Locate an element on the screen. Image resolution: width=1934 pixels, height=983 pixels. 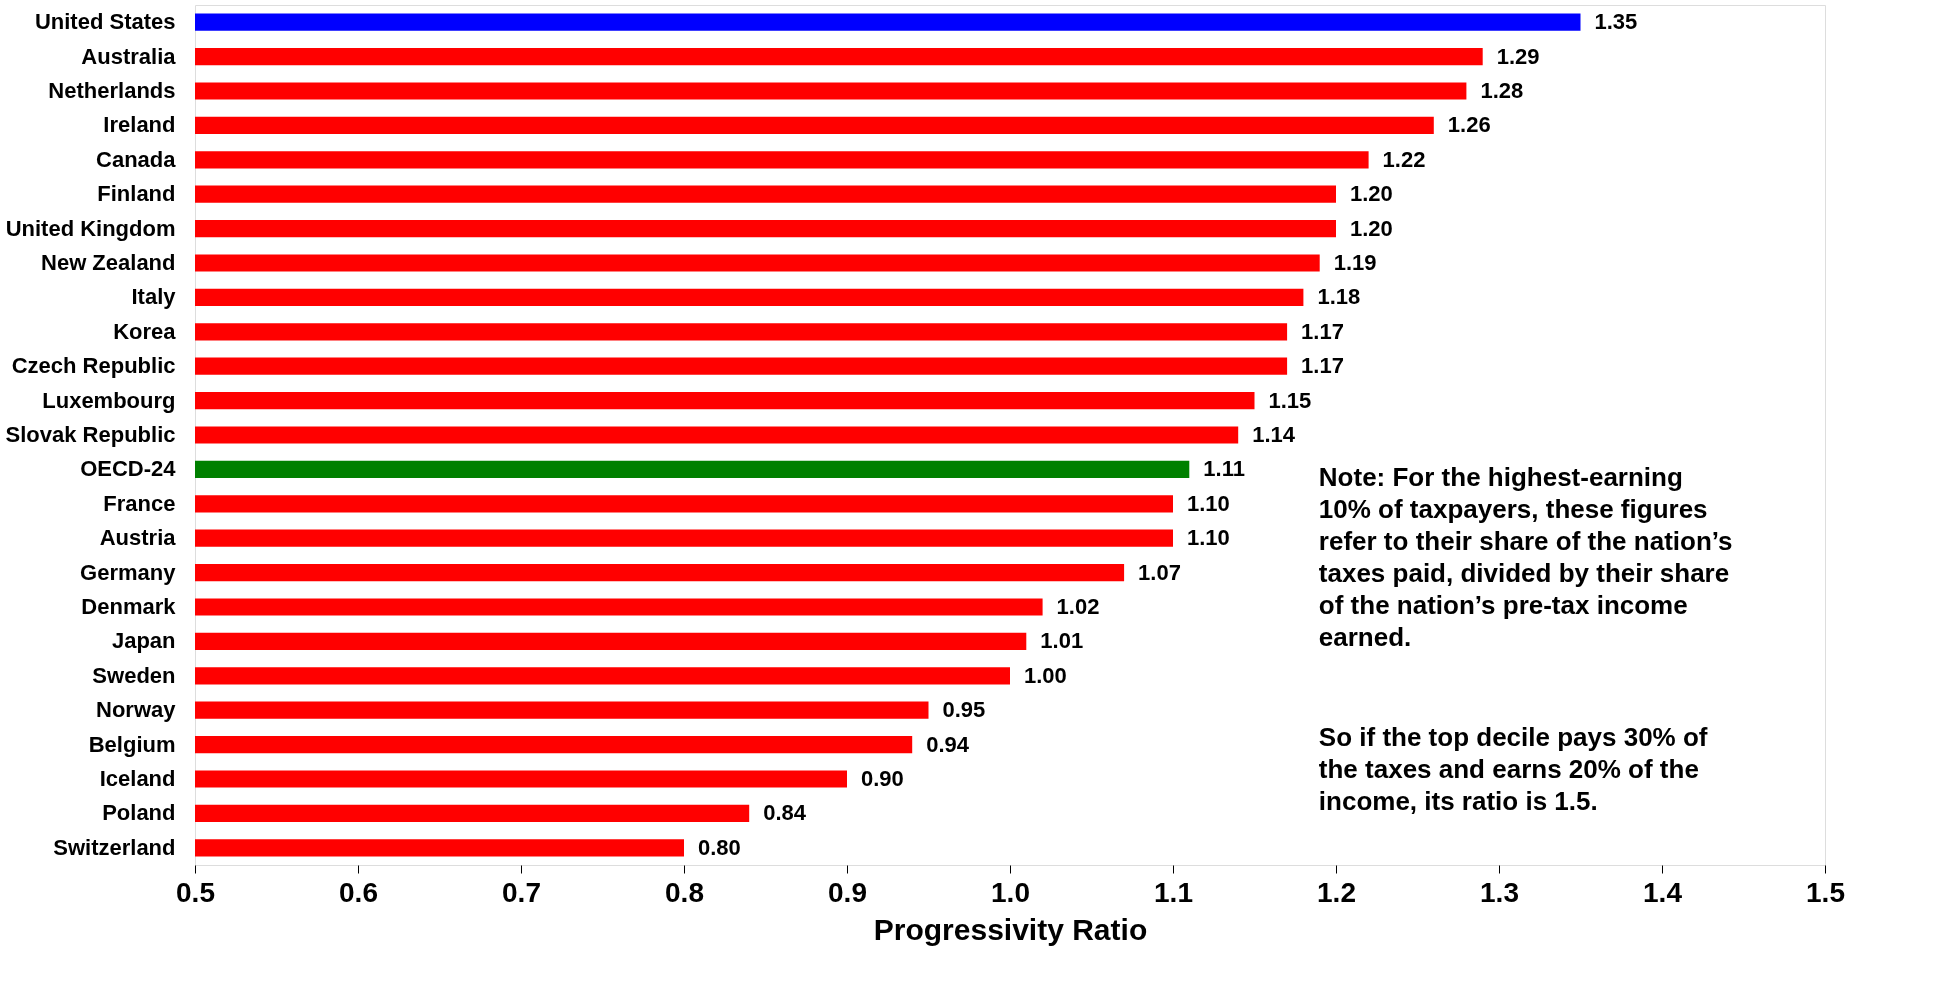
x-tick-label: 1.4 is located at coordinates (1663, 892).